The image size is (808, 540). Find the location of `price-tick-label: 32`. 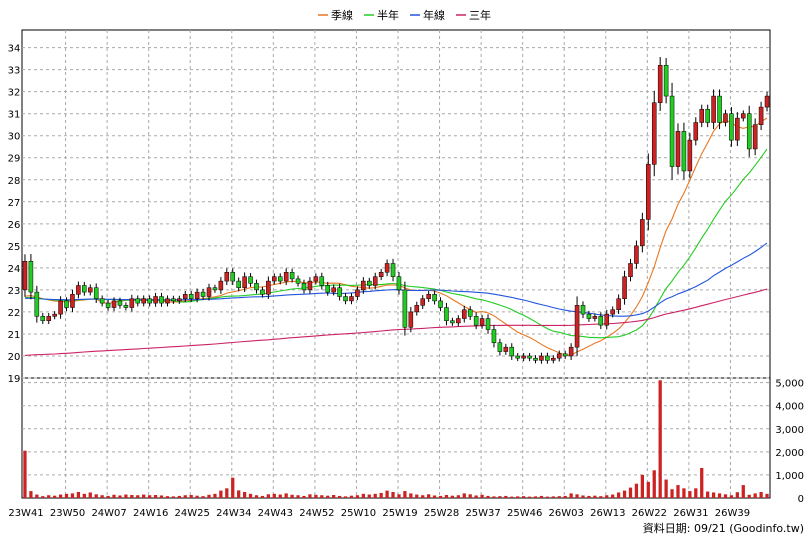

price-tick-label: 32 is located at coordinates (14, 93).